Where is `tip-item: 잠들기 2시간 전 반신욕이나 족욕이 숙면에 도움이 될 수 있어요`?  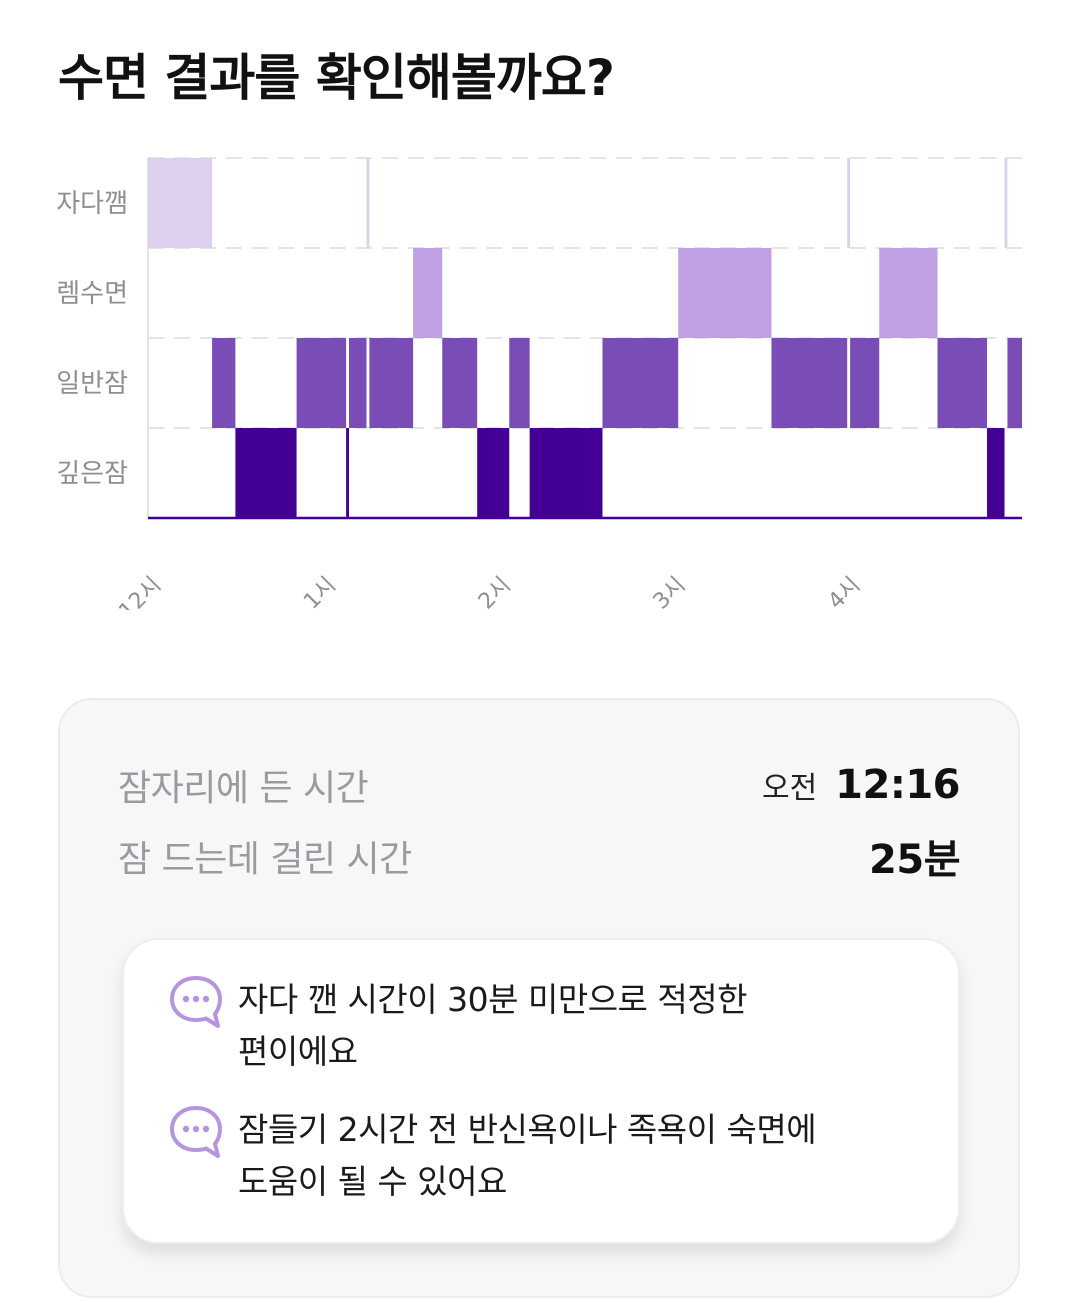 tip-item: 잠들기 2시간 전 반신욕이나 족욕이 숙면에 도움이 될 수 있어요 is located at coordinates (541, 1156).